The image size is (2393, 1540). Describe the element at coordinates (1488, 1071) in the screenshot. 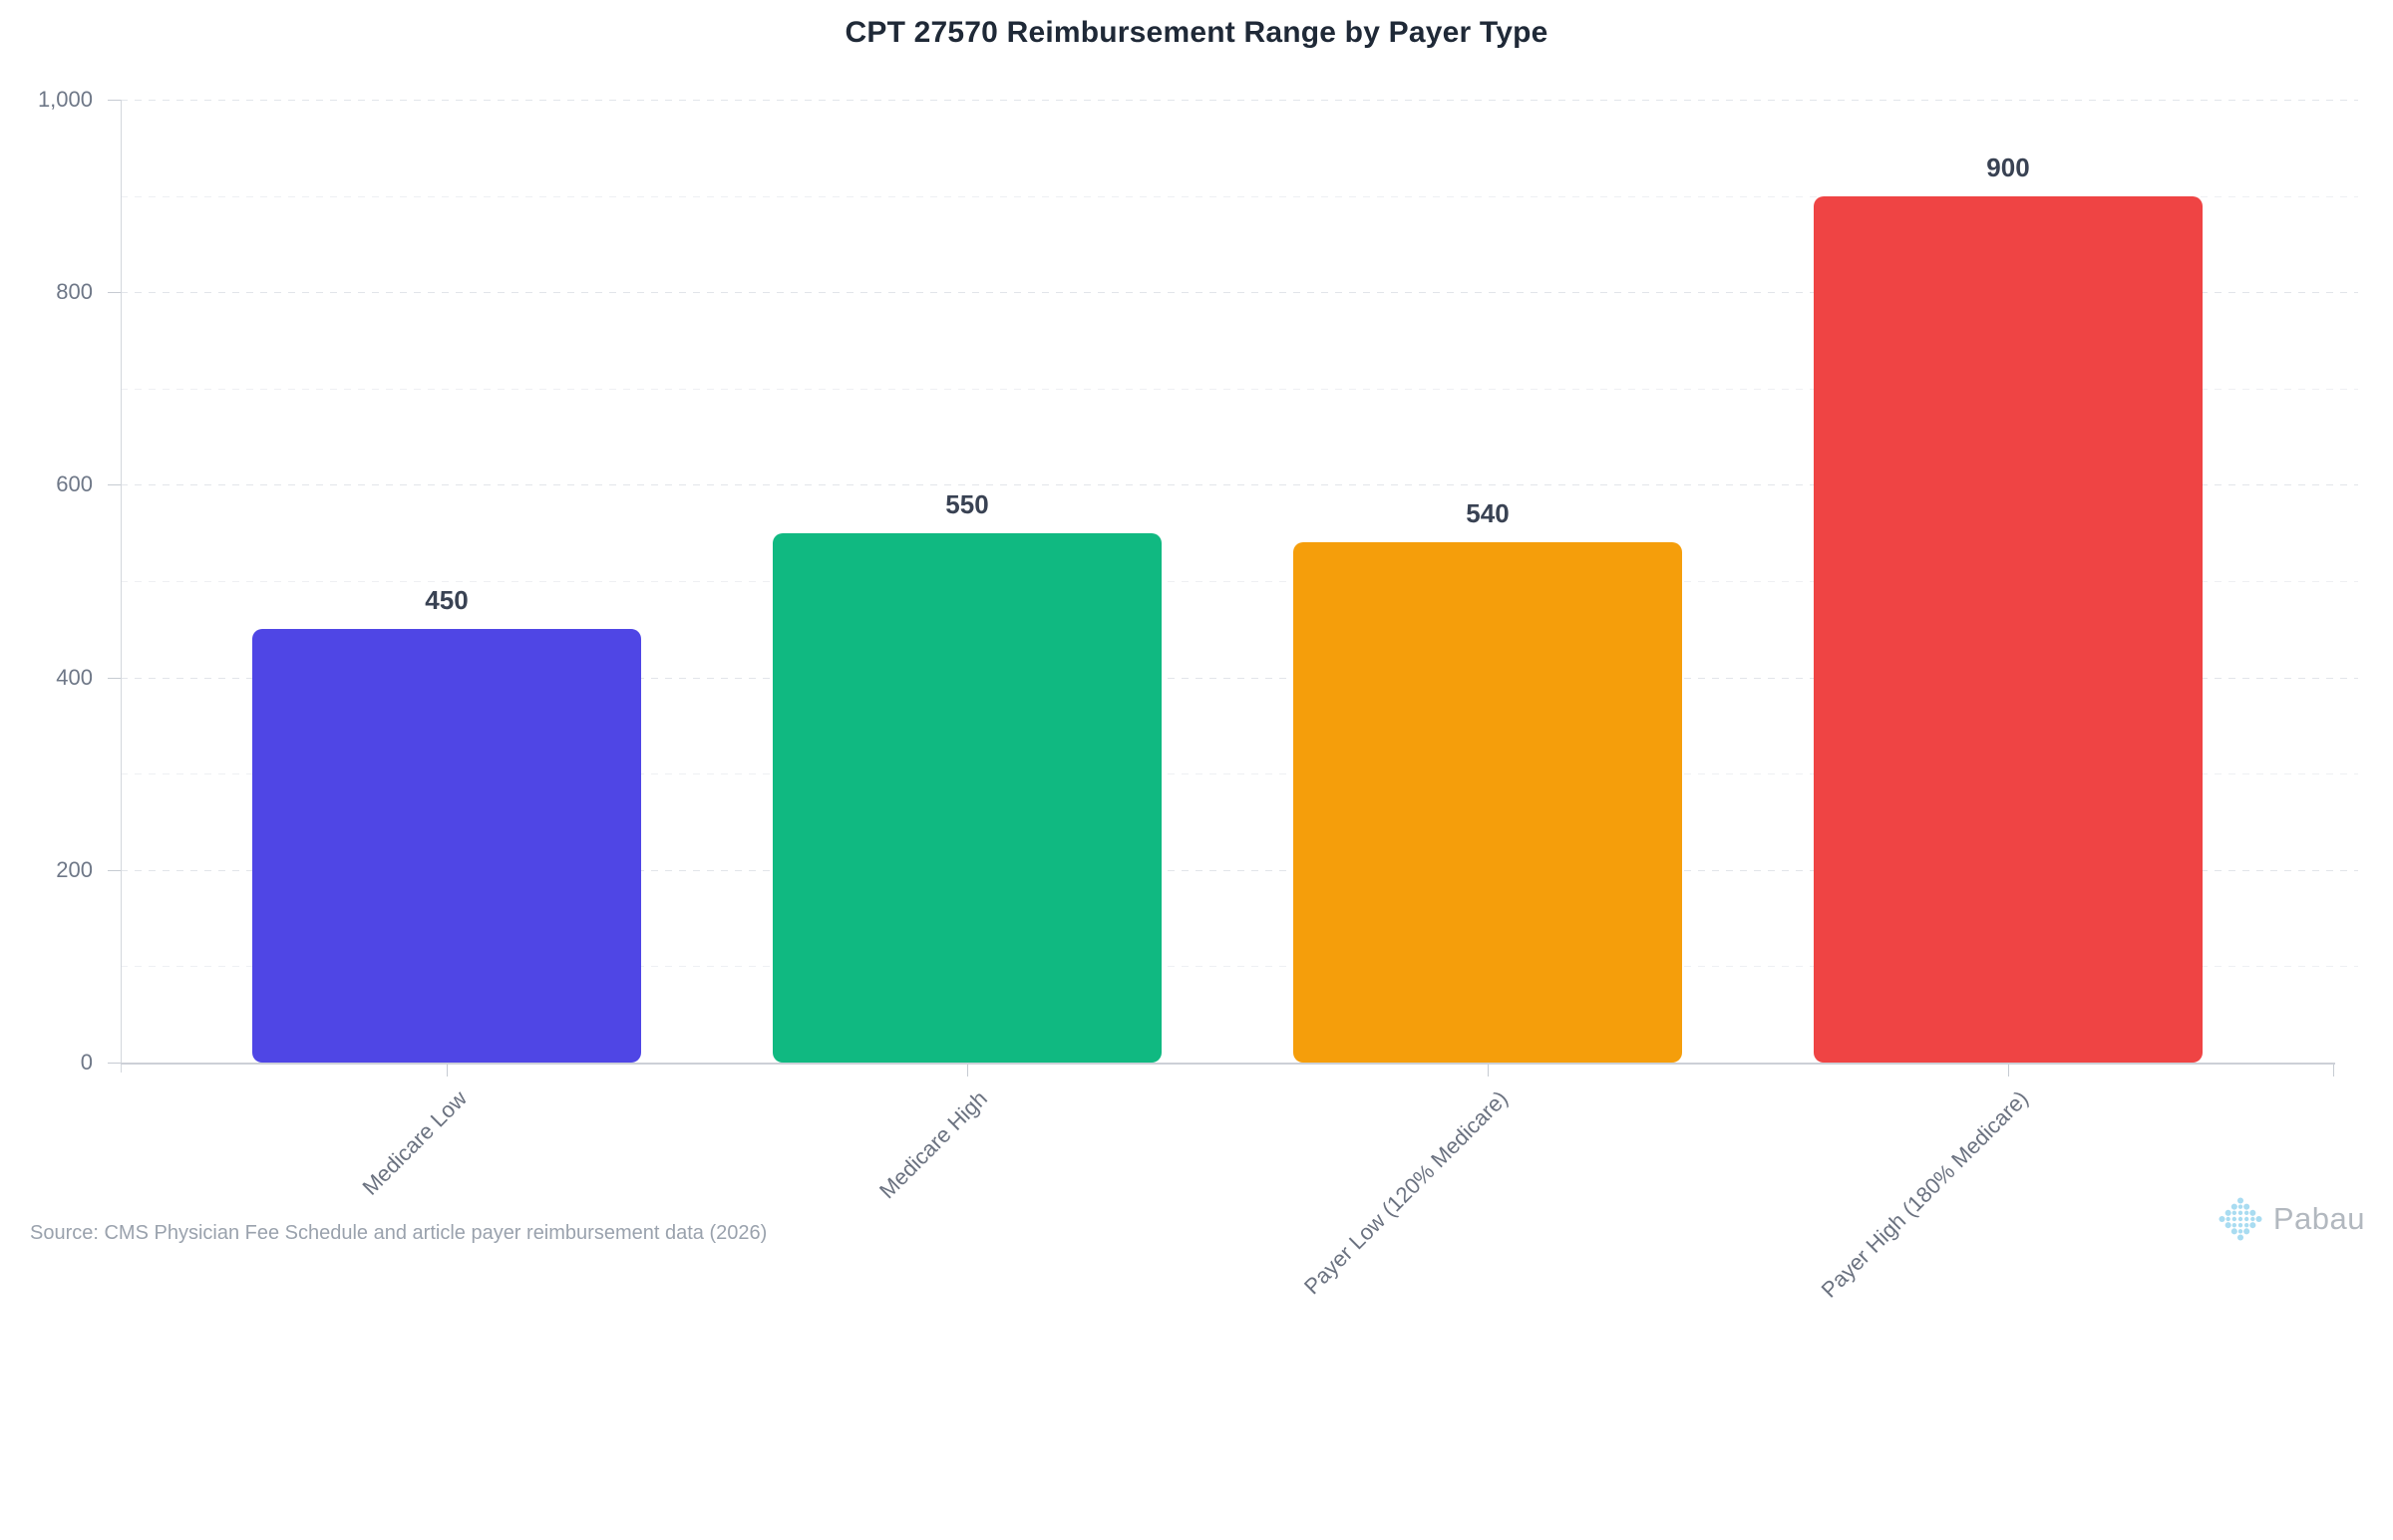

I see `x-axis-tick-payer-low-120-medicare` at that location.